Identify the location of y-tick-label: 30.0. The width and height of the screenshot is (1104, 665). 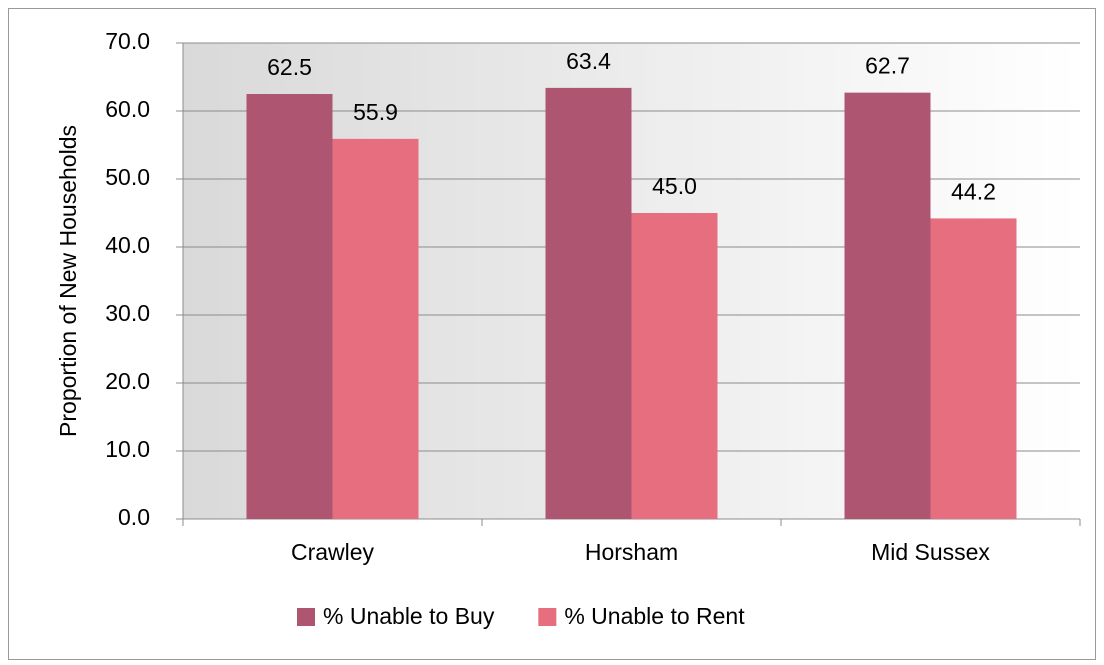
(127, 313).